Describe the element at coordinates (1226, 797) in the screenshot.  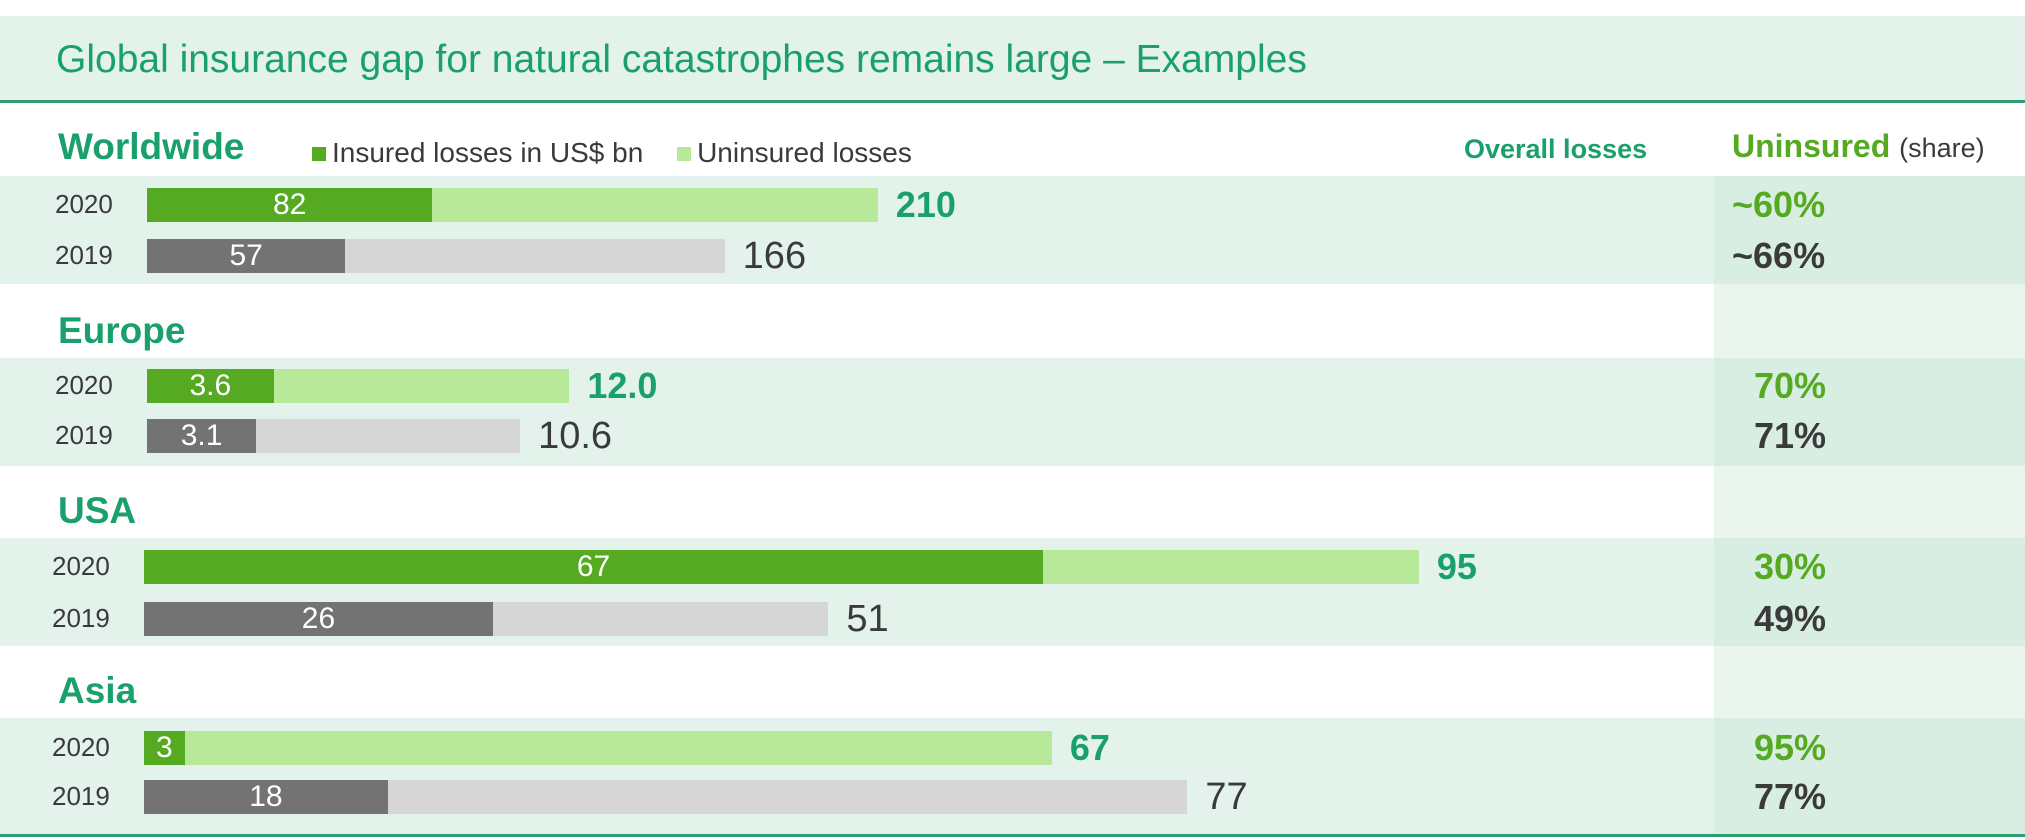
I see `overall-value-label: 77` at that location.